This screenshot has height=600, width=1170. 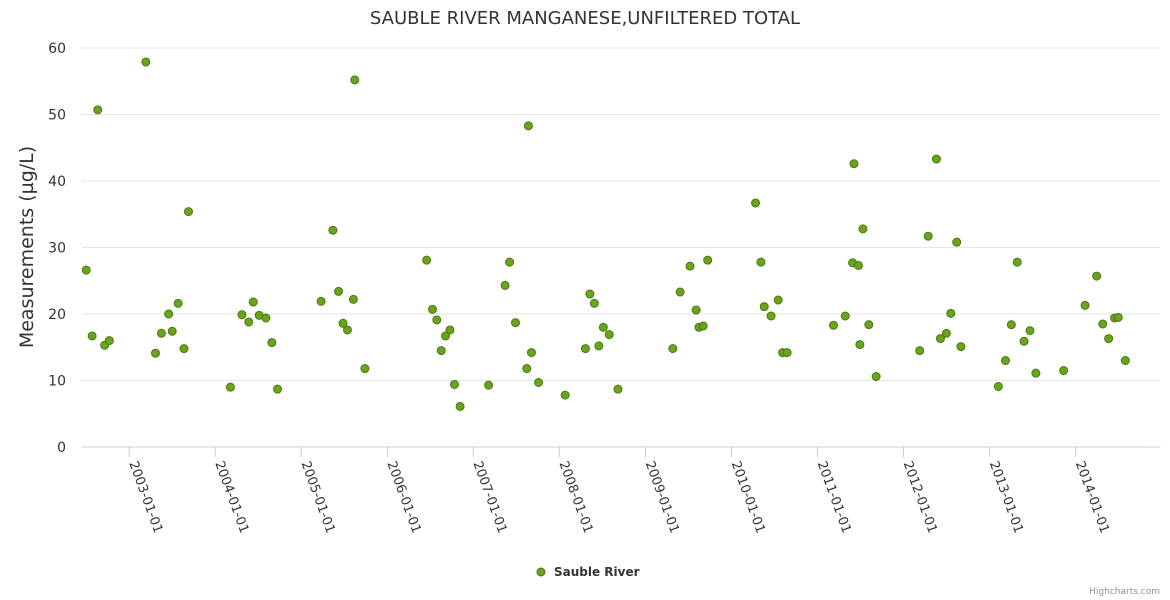 I want to click on legend: Sauble River, so click(x=588, y=572).